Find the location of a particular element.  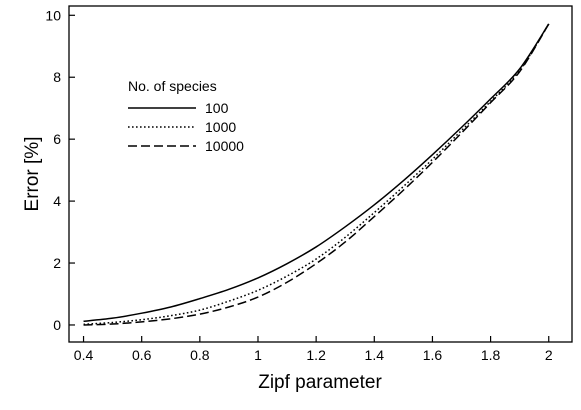

x-tick-label: 0.6 is located at coordinates (142, 355).